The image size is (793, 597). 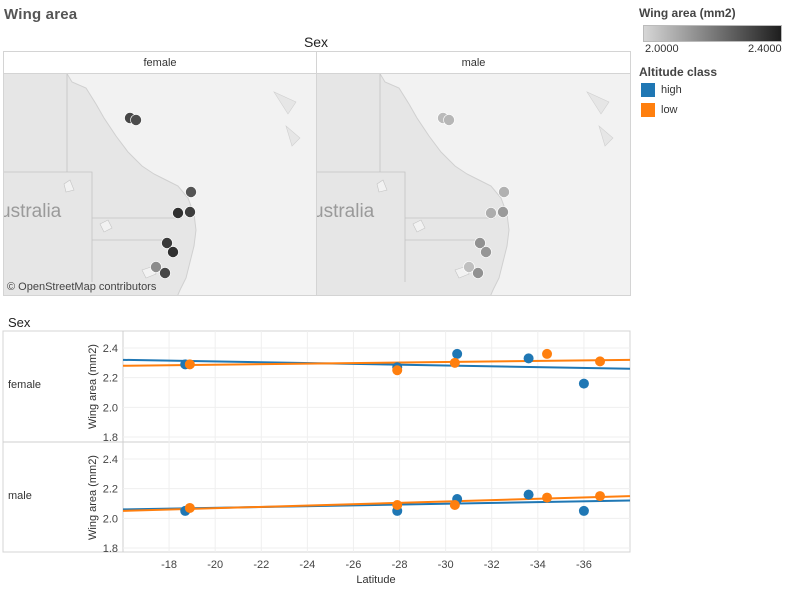 I want to click on trend-line-high, so click(x=376, y=364).